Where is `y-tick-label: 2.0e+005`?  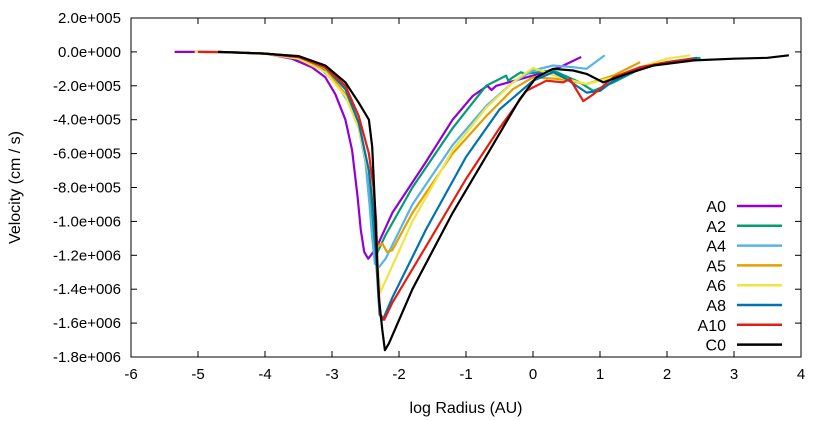
y-tick-label: 2.0e+005 is located at coordinates (89, 18).